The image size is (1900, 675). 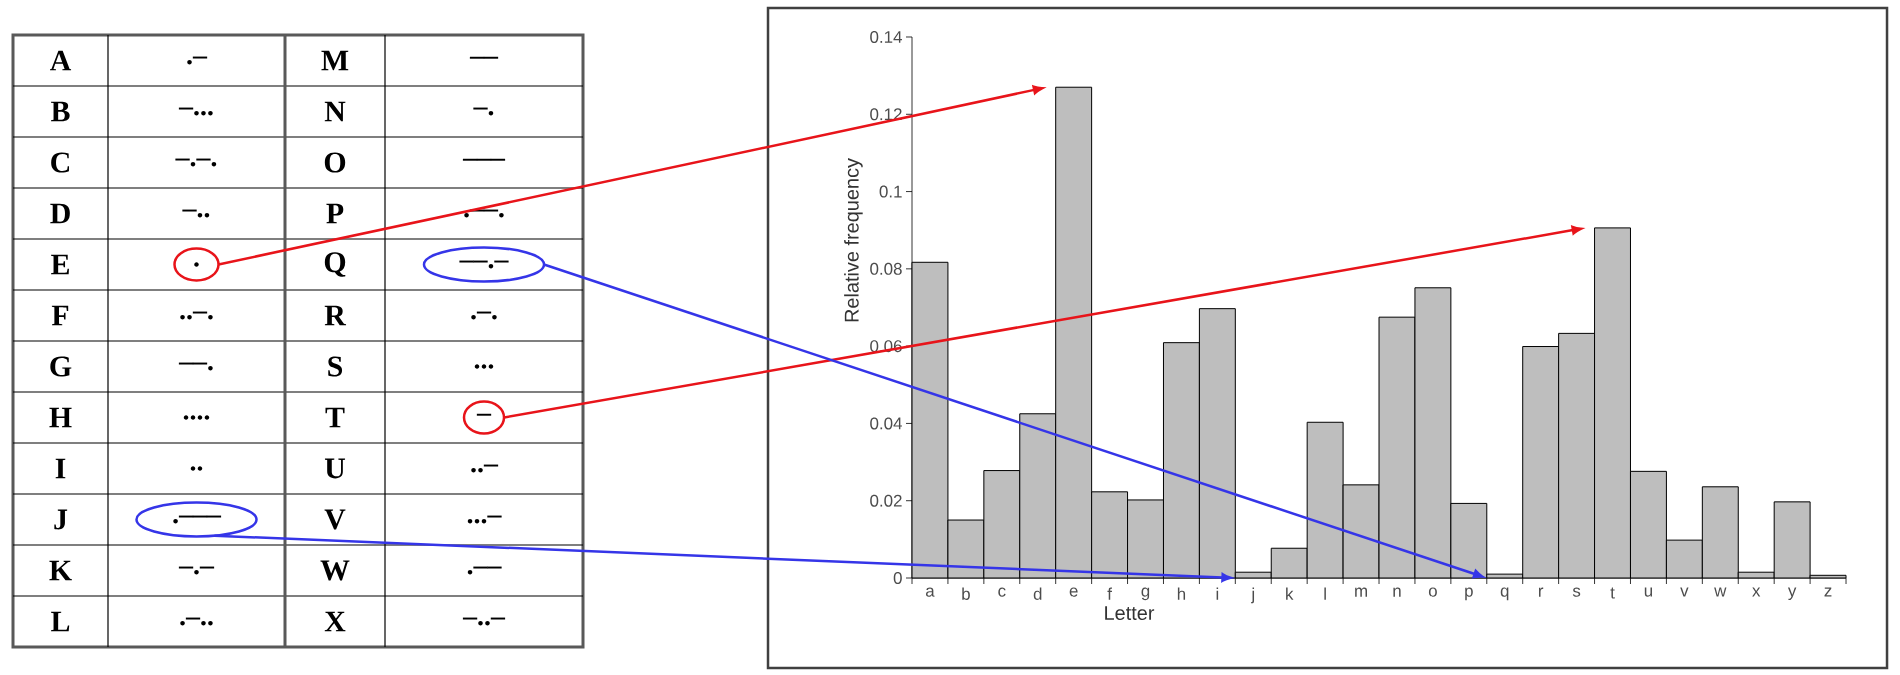 I want to click on text: H, so click(x=60, y=417).